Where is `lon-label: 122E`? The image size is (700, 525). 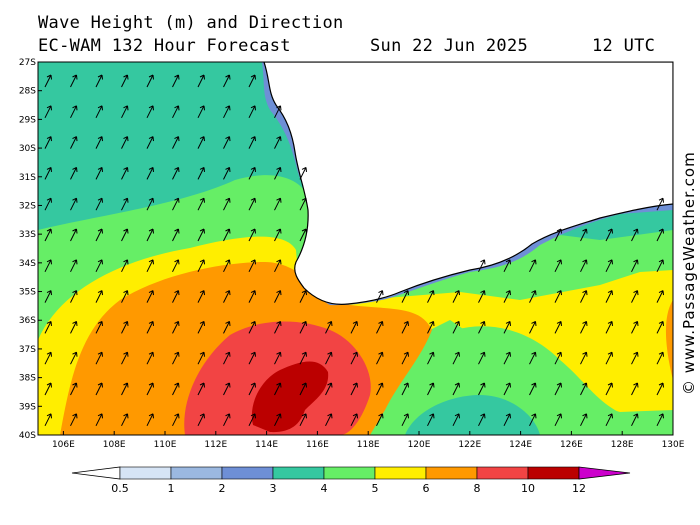
lon-label: 122E is located at coordinates (469, 445).